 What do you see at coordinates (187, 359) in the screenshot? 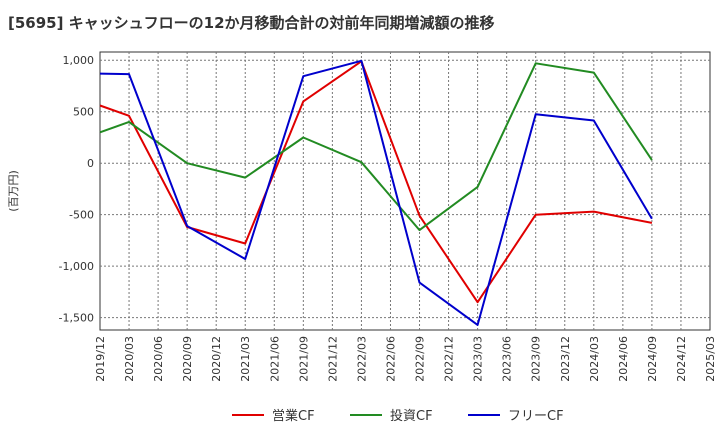
I see `x-tick-label: 2020/09` at bounding box center [187, 359].